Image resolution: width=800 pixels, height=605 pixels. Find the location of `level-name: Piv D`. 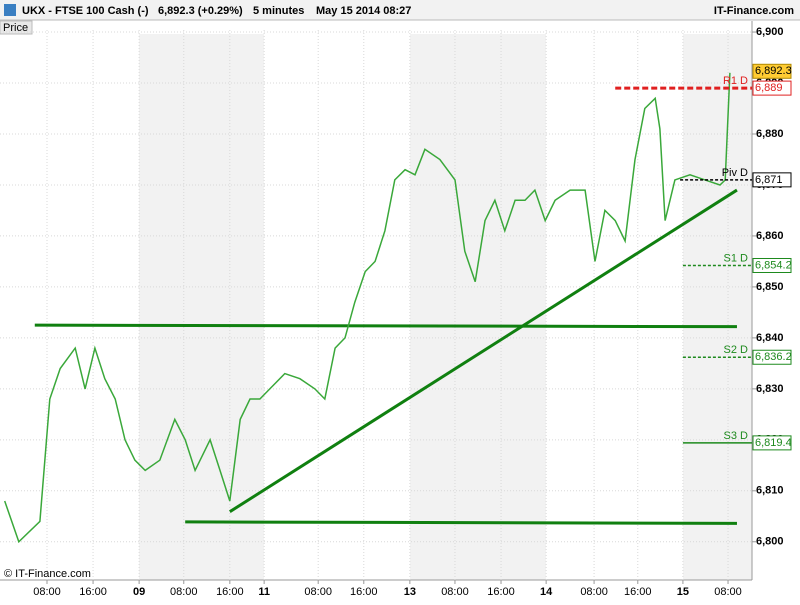

level-name: Piv D is located at coordinates (735, 173).